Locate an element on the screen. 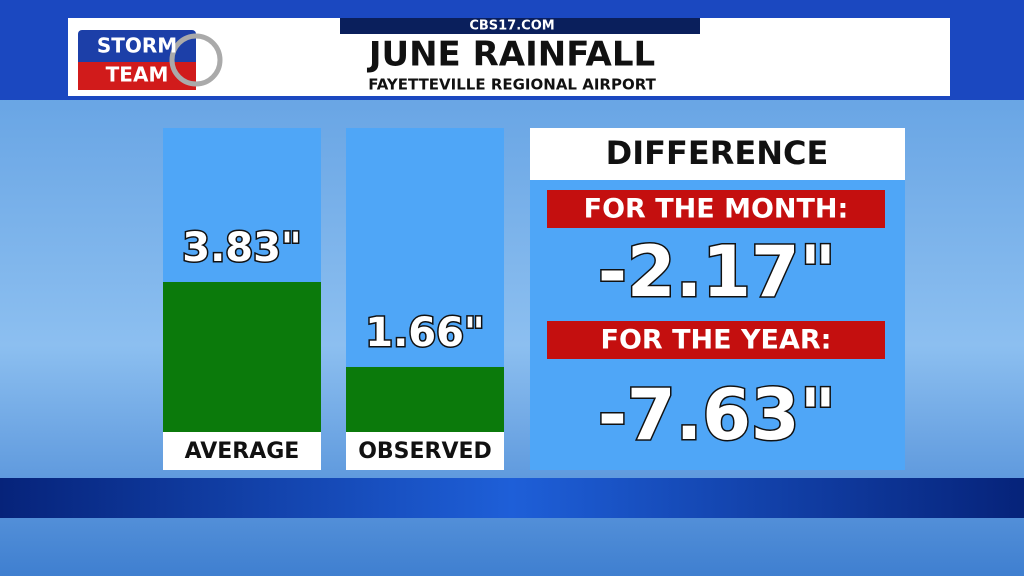  category-label: OBSERVED is located at coordinates (425, 451).